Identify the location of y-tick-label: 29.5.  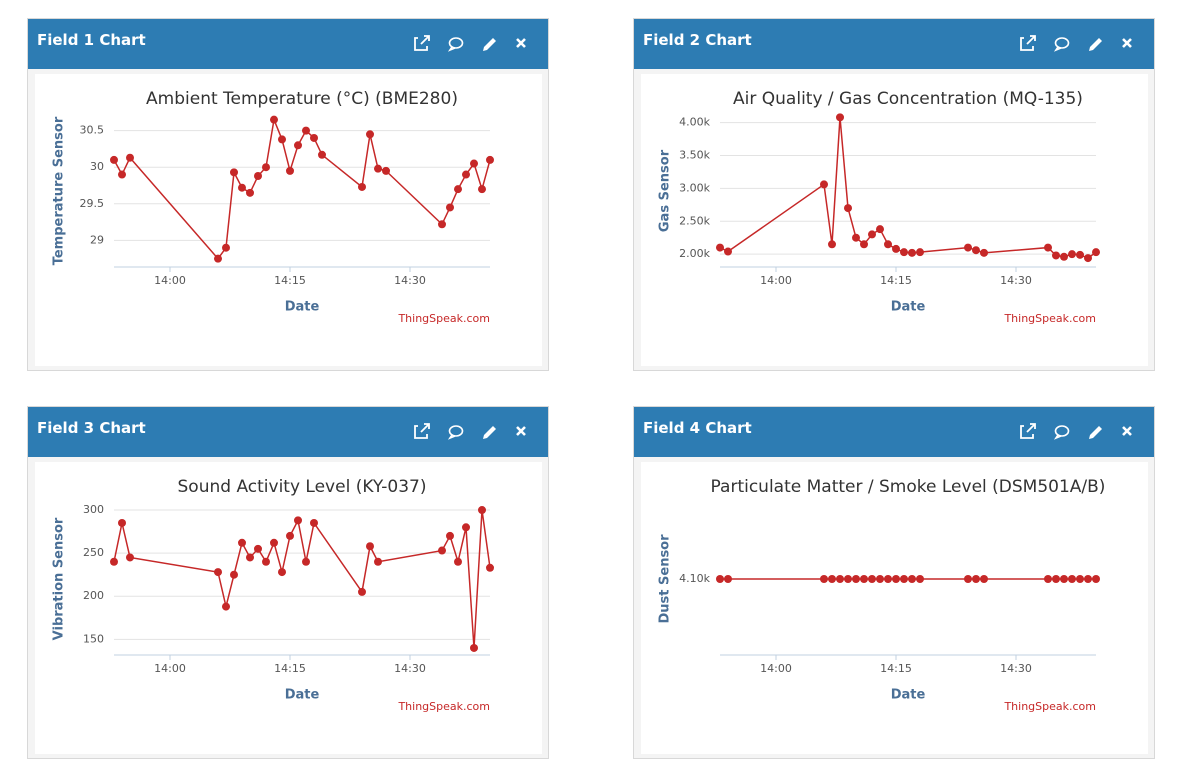
(92, 203).